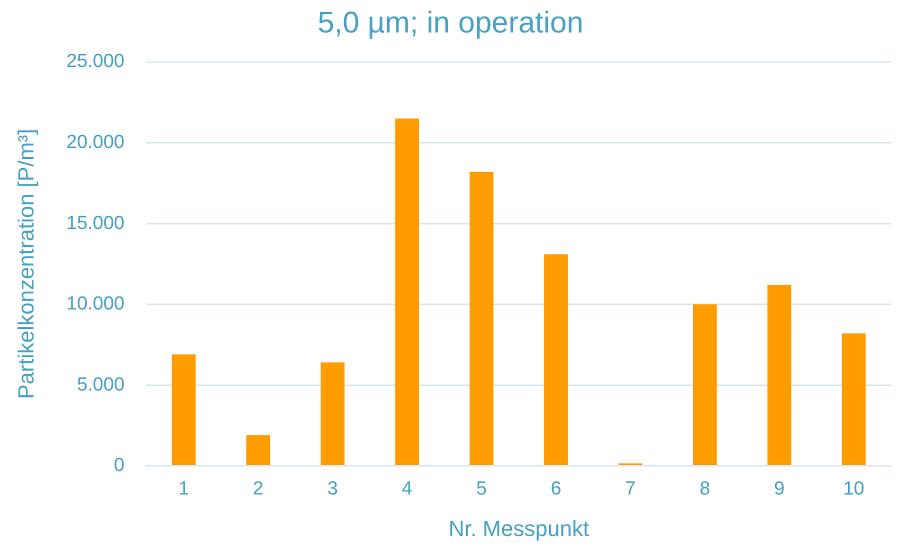  Describe the element at coordinates (100, 385) in the screenshot. I see `y-tick-label: 5.000` at that location.